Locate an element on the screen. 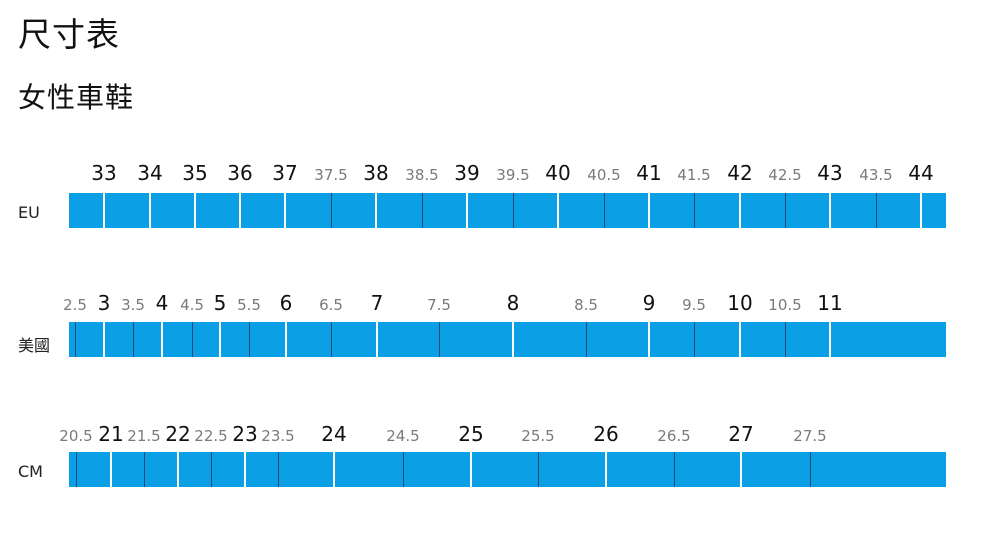  size-label: 9 is located at coordinates (649, 303).